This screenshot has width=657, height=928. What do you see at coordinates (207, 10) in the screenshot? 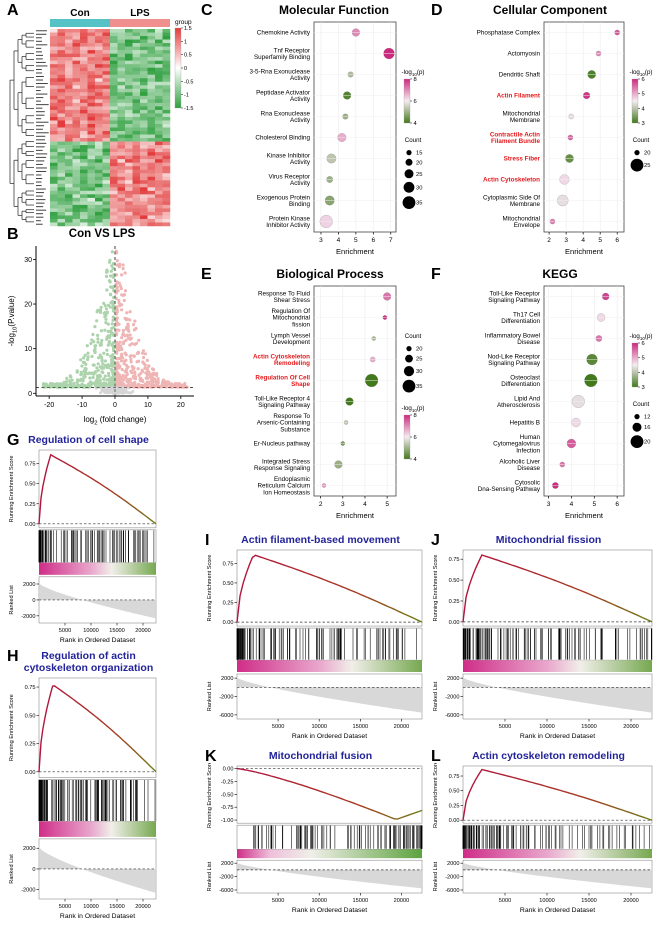
I see `panel-c-letter: C` at bounding box center [207, 10].